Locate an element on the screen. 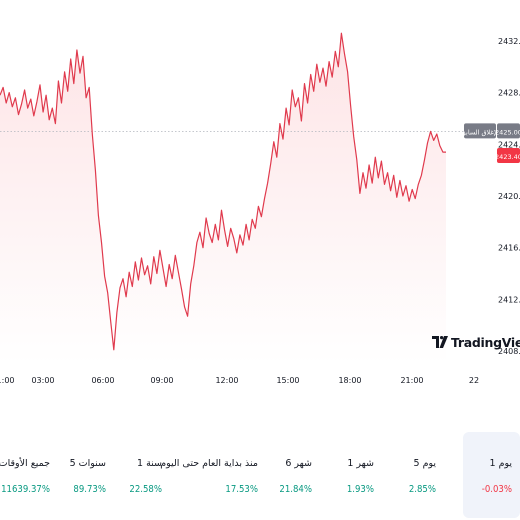  x-tick-label: 15:00 is located at coordinates (287, 380).